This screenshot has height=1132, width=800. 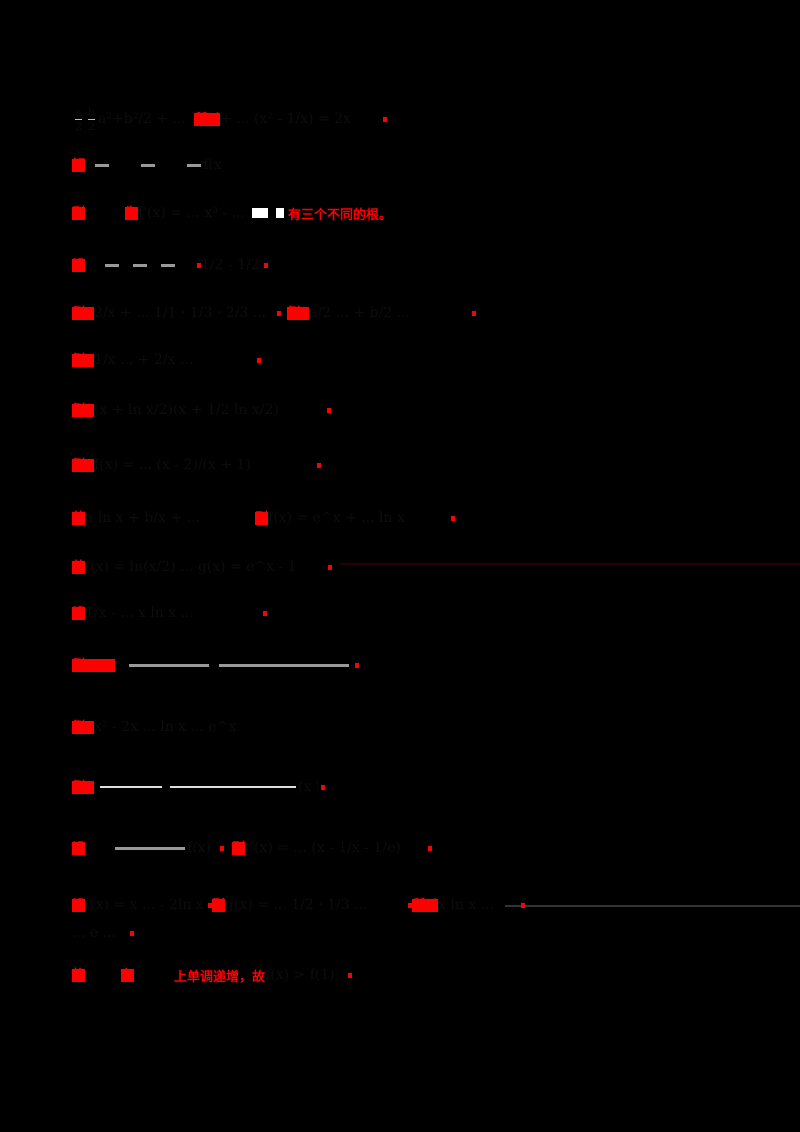 I want to click on math-text: f(x) > f(1), so click(x=300, y=975).